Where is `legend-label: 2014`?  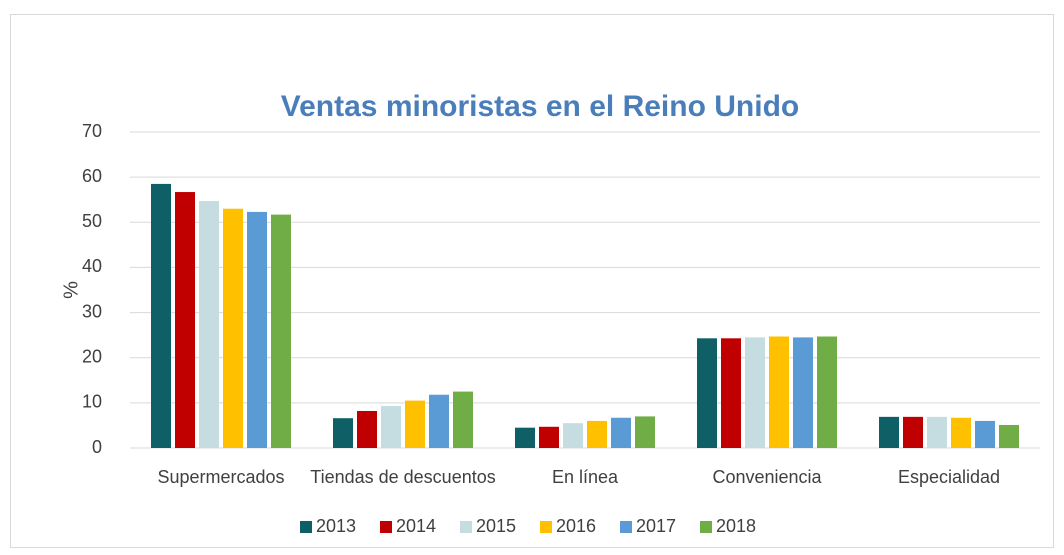
legend-label: 2014 is located at coordinates (416, 526).